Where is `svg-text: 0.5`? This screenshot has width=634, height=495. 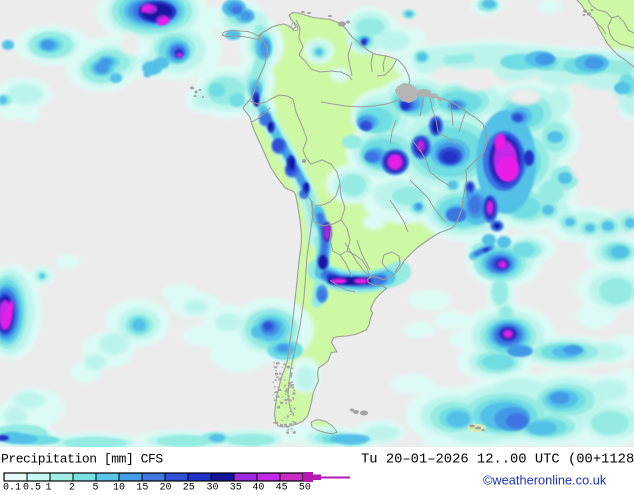 svg-text: 0.5 is located at coordinates (32, 487).